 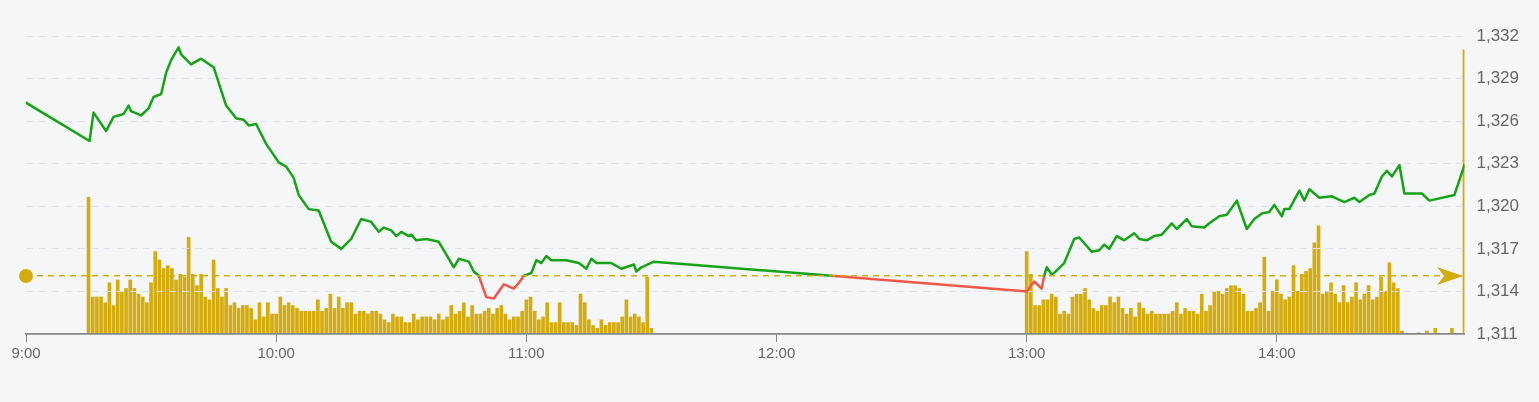 I want to click on y-tick-label: 1,314, so click(x=1498, y=291).